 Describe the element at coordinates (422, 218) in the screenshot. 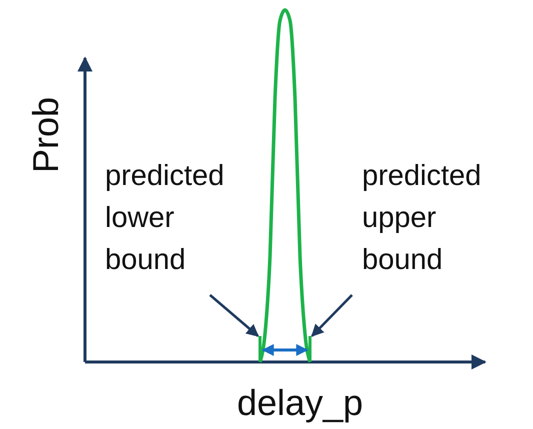

I see `annotation: predicted upper bound` at that location.